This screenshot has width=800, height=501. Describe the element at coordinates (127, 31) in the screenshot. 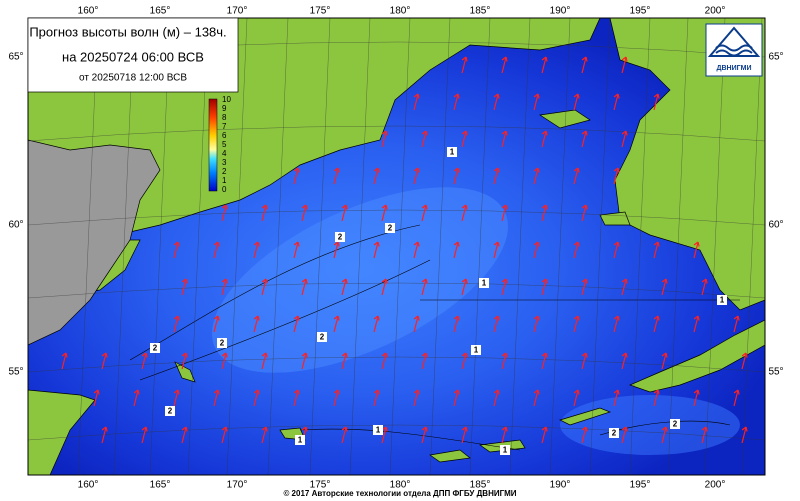

I see `title: Прогноз высоты волн (м) – 138ч.` at that location.